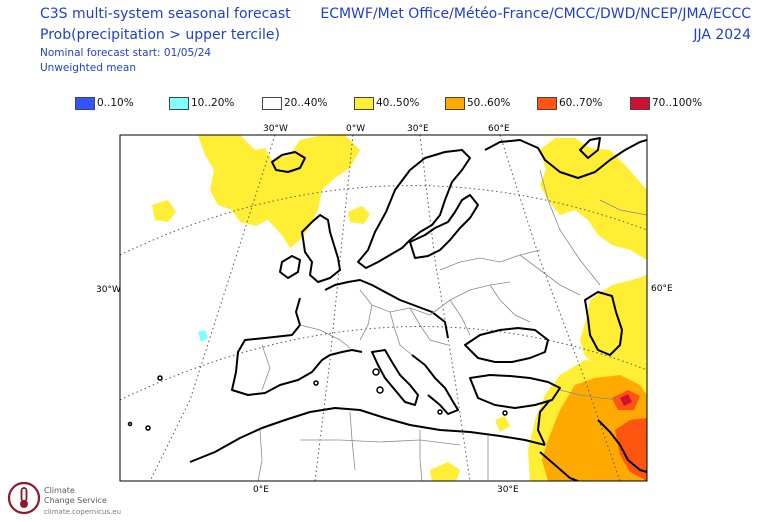 This screenshot has height=522, width=761. I want to click on islands, so click(317, 399).